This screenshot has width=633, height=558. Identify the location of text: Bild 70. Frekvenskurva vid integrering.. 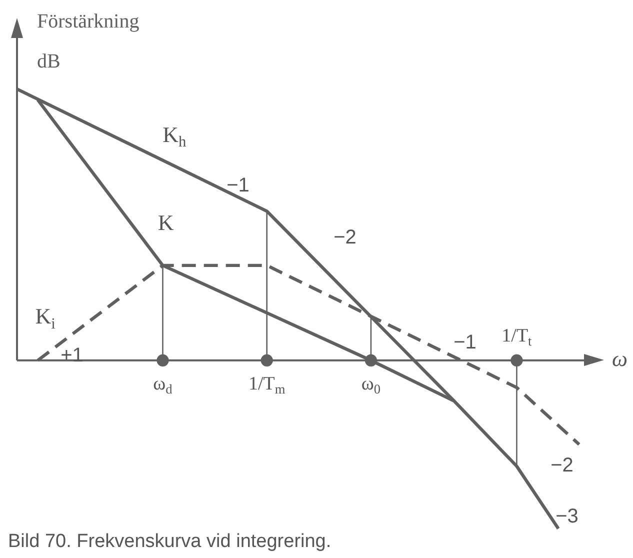
(170, 541).